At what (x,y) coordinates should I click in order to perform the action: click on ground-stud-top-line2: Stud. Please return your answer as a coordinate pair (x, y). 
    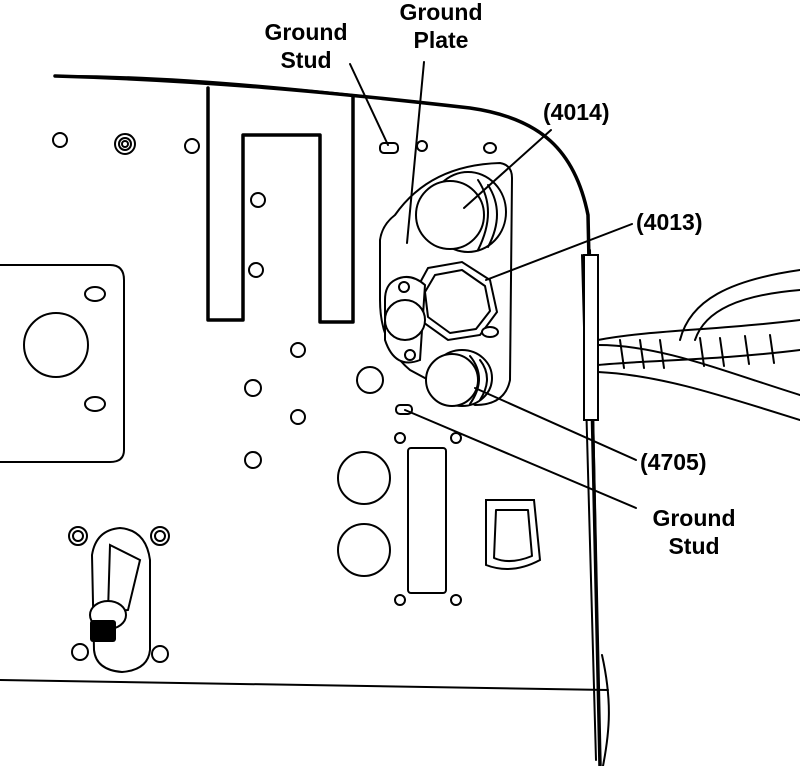
    Looking at the image, I should click on (306, 60).